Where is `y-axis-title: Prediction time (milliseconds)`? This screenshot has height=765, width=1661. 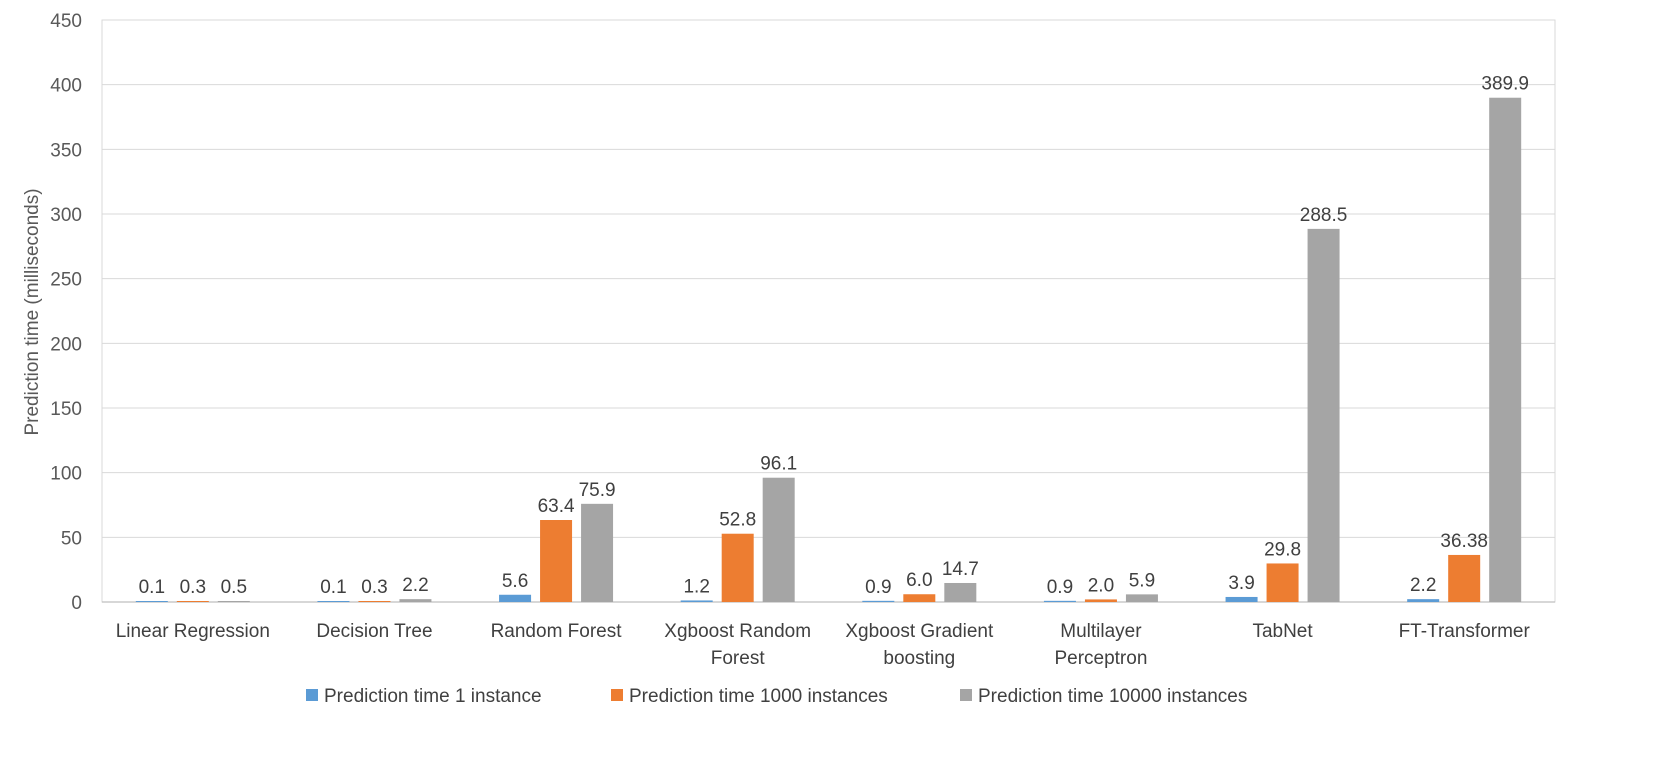
y-axis-title: Prediction time (milliseconds) is located at coordinates (32, 311).